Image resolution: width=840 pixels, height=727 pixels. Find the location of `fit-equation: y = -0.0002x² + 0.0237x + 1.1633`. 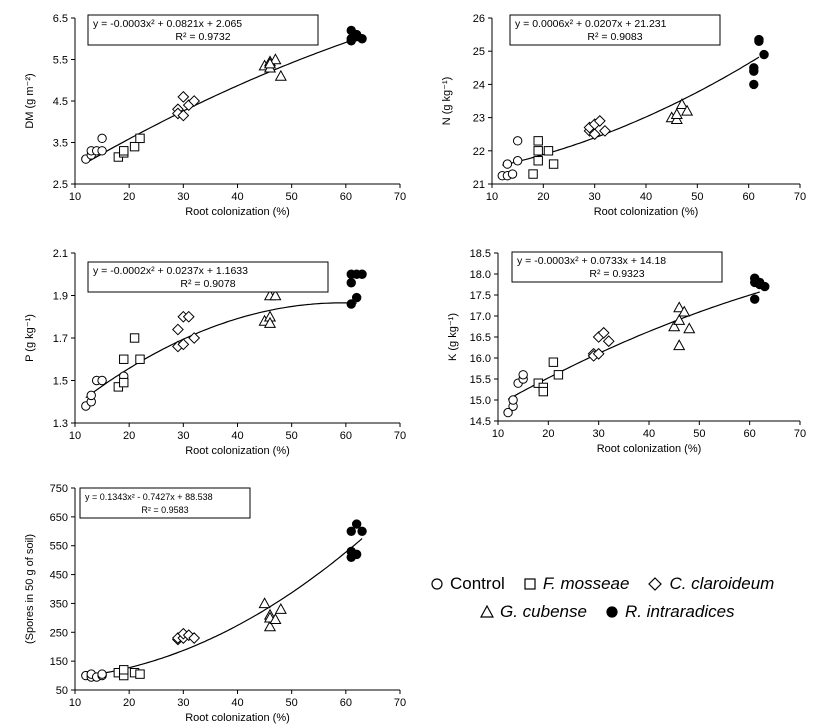

fit-equation: y = -0.0002x² + 0.0237x + 1.1633 is located at coordinates (170, 271).